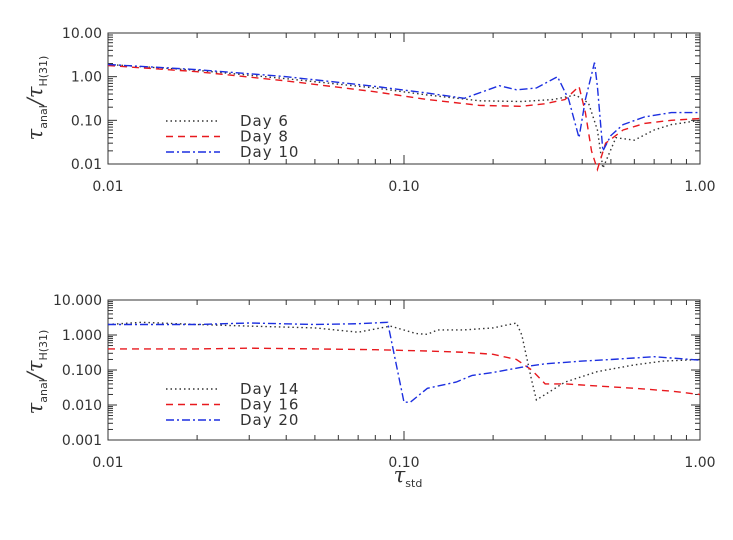 This screenshot has width=733, height=540. I want to click on legend-label-day-20: Day 20, so click(269, 420).